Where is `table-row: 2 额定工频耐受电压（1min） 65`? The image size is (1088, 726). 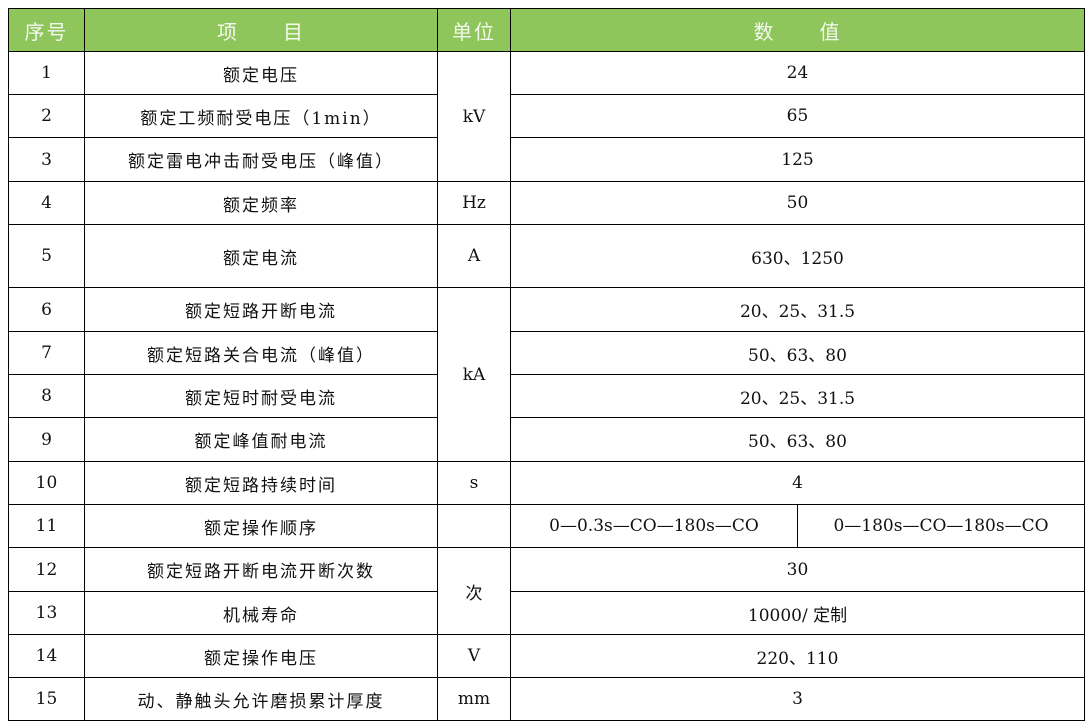 table-row: 2 额定工频耐受电压（1min） 65 is located at coordinates (546, 116).